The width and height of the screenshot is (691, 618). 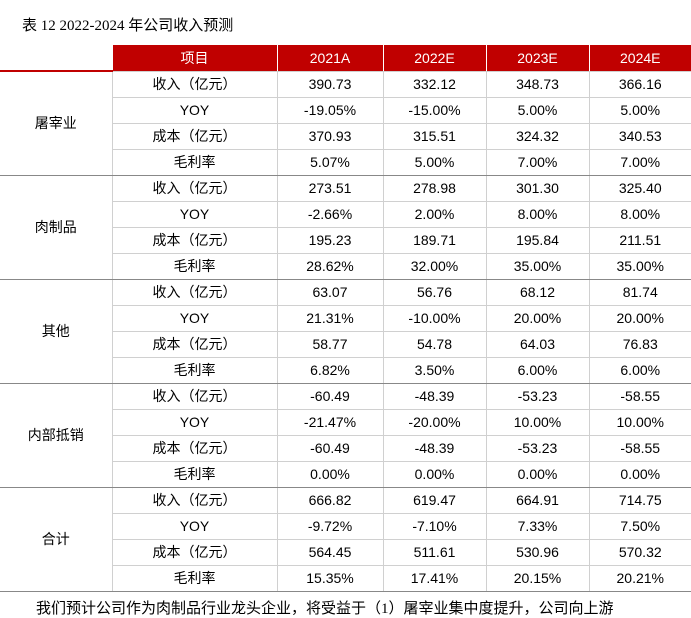 I want to click on value-cell: 564.45, so click(x=329, y=552).